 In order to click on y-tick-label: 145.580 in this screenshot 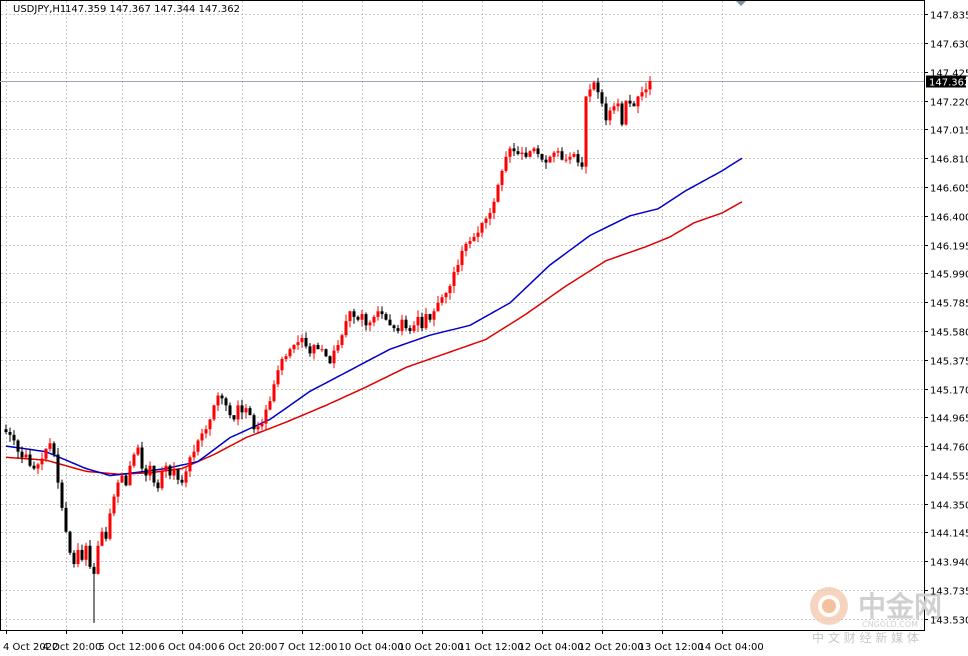, I will do `click(949, 333)`.